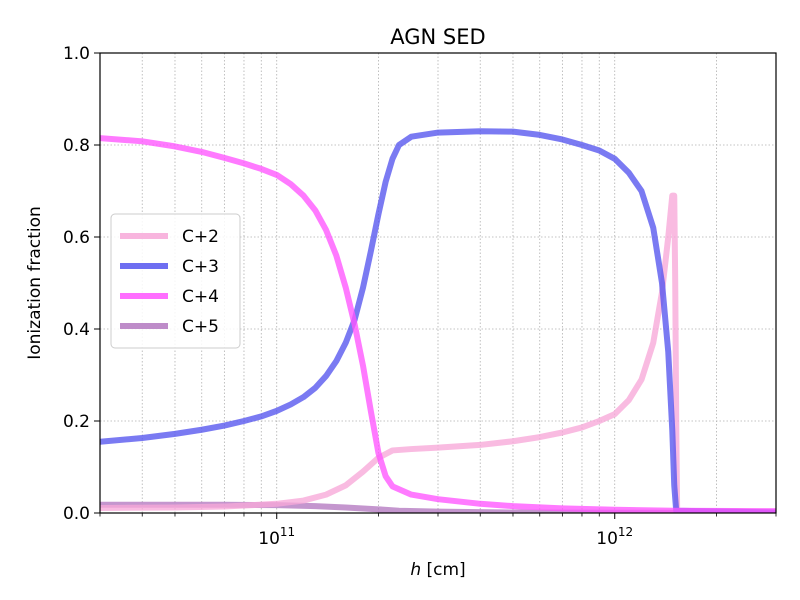  What do you see at coordinates (415, 570) in the screenshot?
I see `x-axis-label-symbol: h` at bounding box center [415, 570].